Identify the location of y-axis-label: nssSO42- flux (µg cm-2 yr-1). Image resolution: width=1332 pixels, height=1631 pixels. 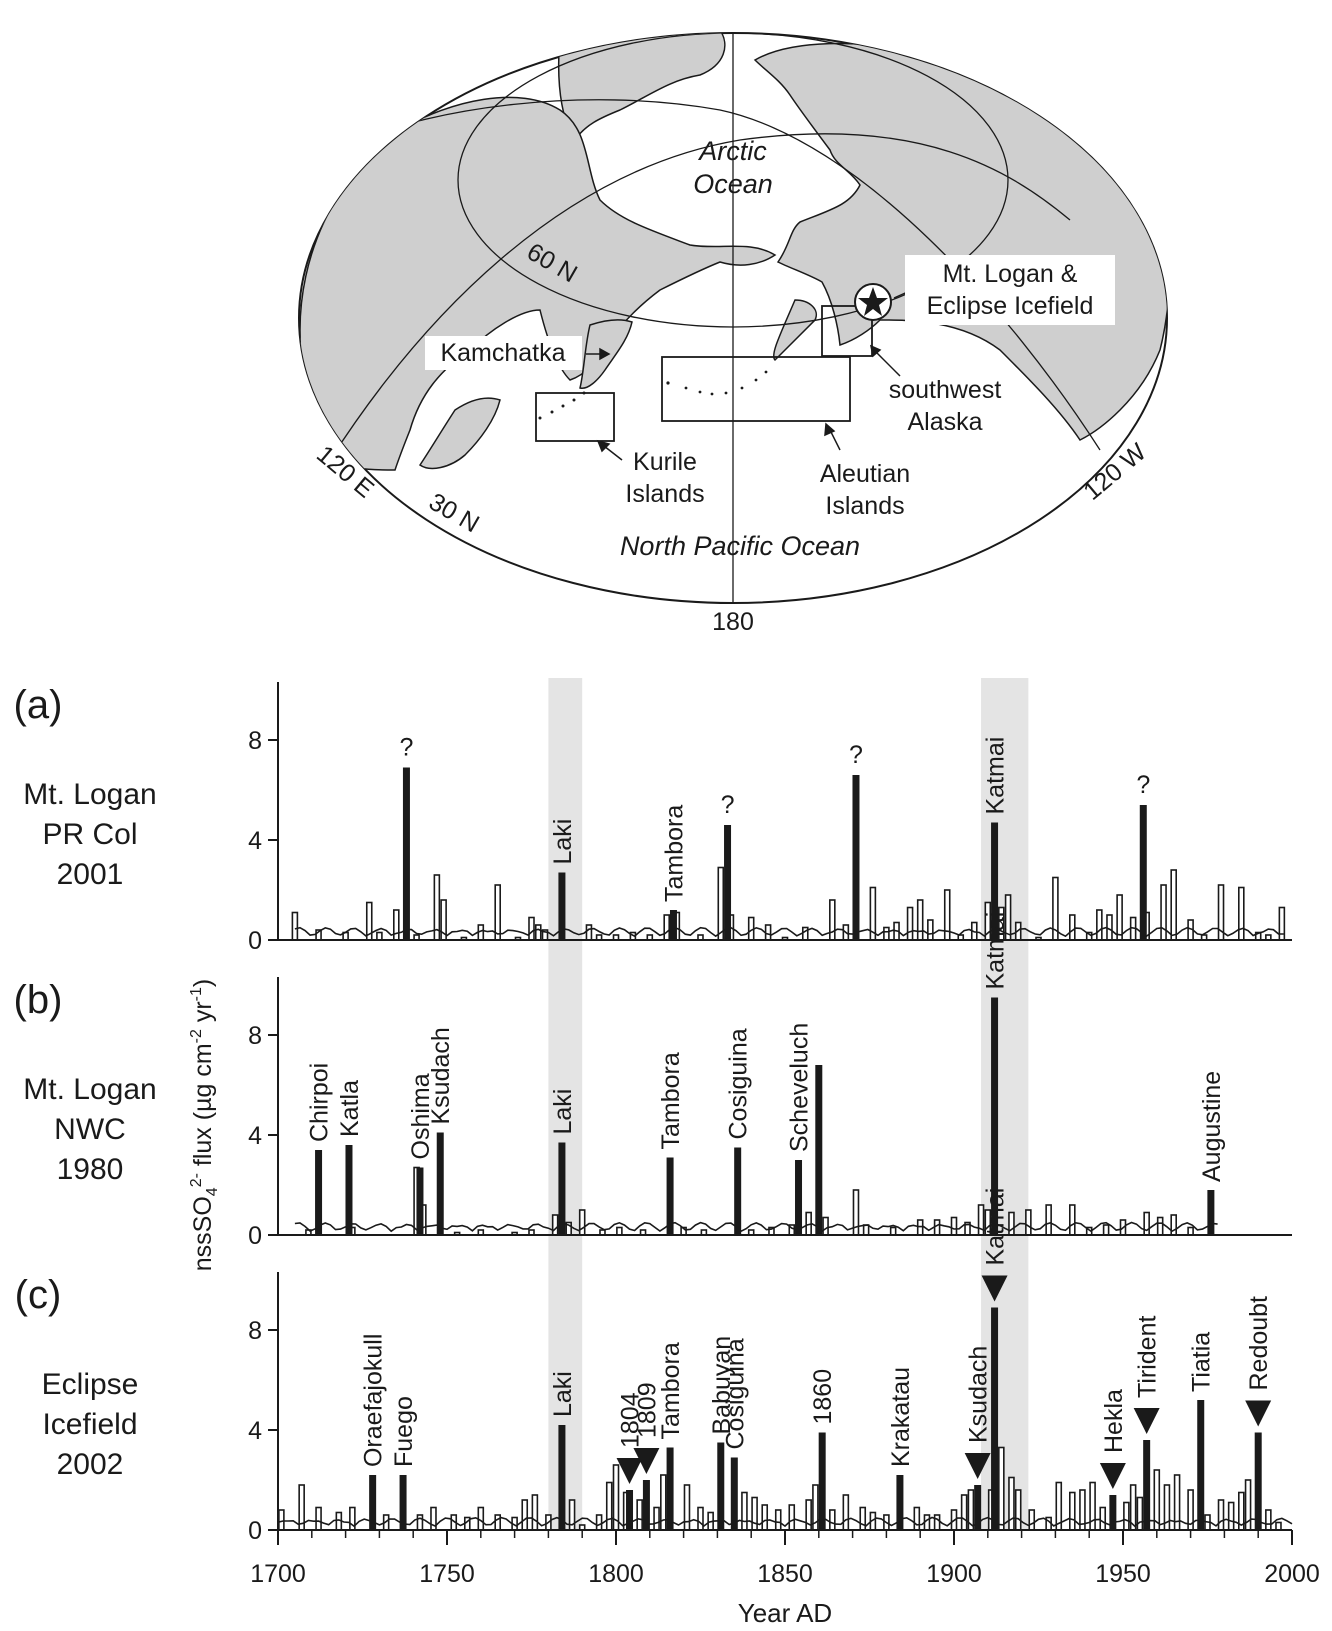
(204, 1125).